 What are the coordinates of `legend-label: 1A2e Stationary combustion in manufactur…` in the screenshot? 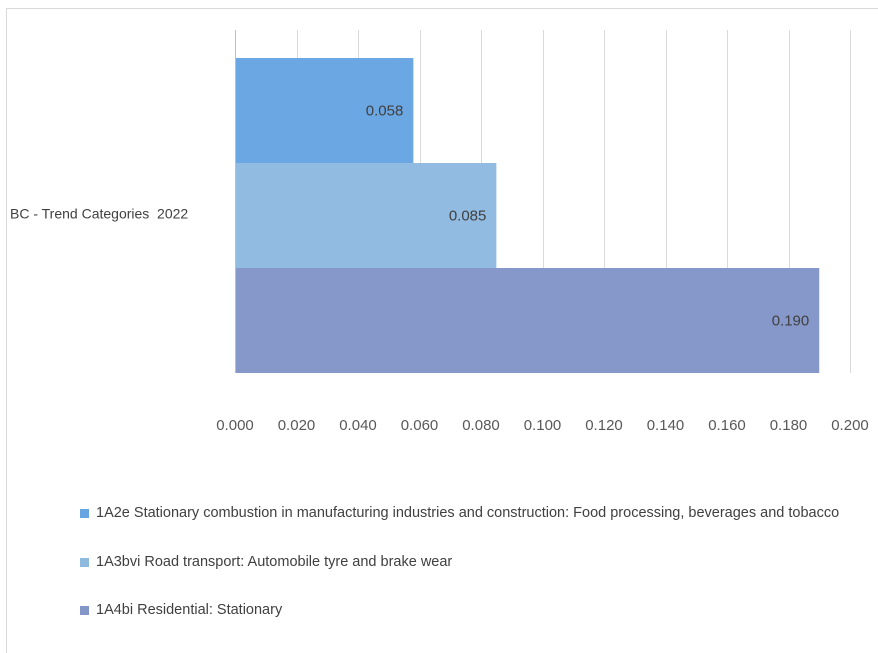 It's located at (468, 513).